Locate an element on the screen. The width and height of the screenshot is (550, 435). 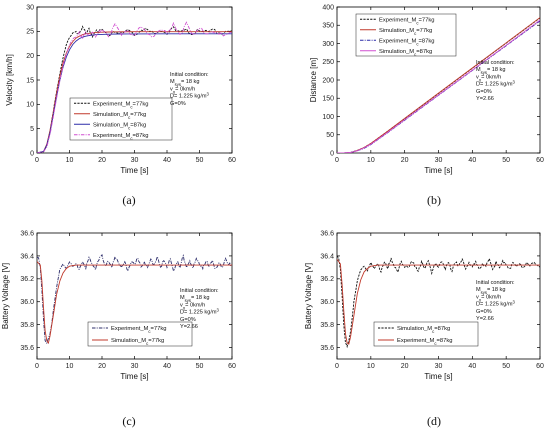
y-tick-label: 0 is located at coordinates (332, 153).